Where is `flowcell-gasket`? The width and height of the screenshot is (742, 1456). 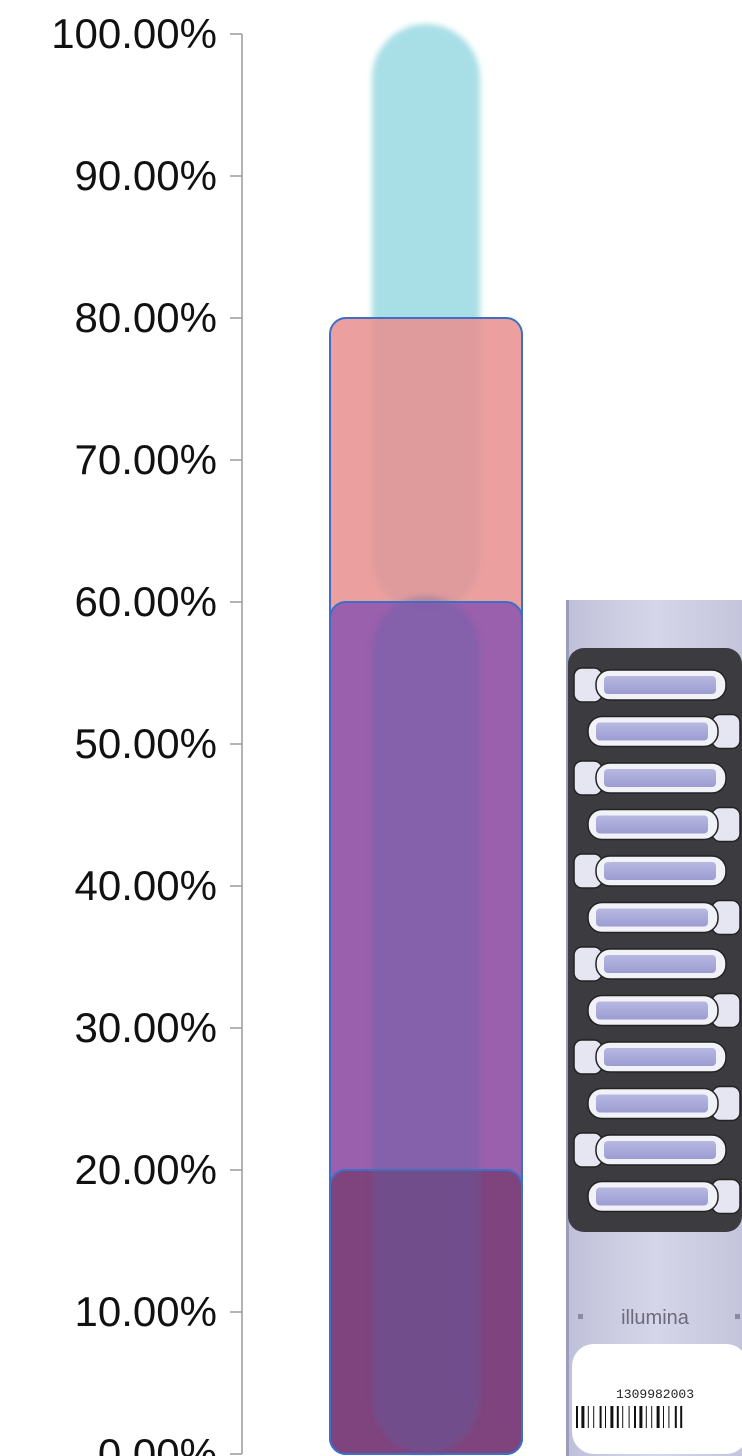 flowcell-gasket is located at coordinates (655, 940).